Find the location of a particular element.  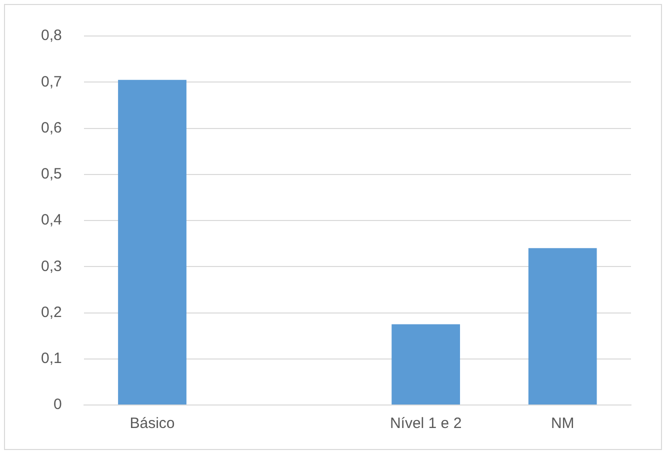

y-tick-label: 0,7 is located at coordinates (51, 81).